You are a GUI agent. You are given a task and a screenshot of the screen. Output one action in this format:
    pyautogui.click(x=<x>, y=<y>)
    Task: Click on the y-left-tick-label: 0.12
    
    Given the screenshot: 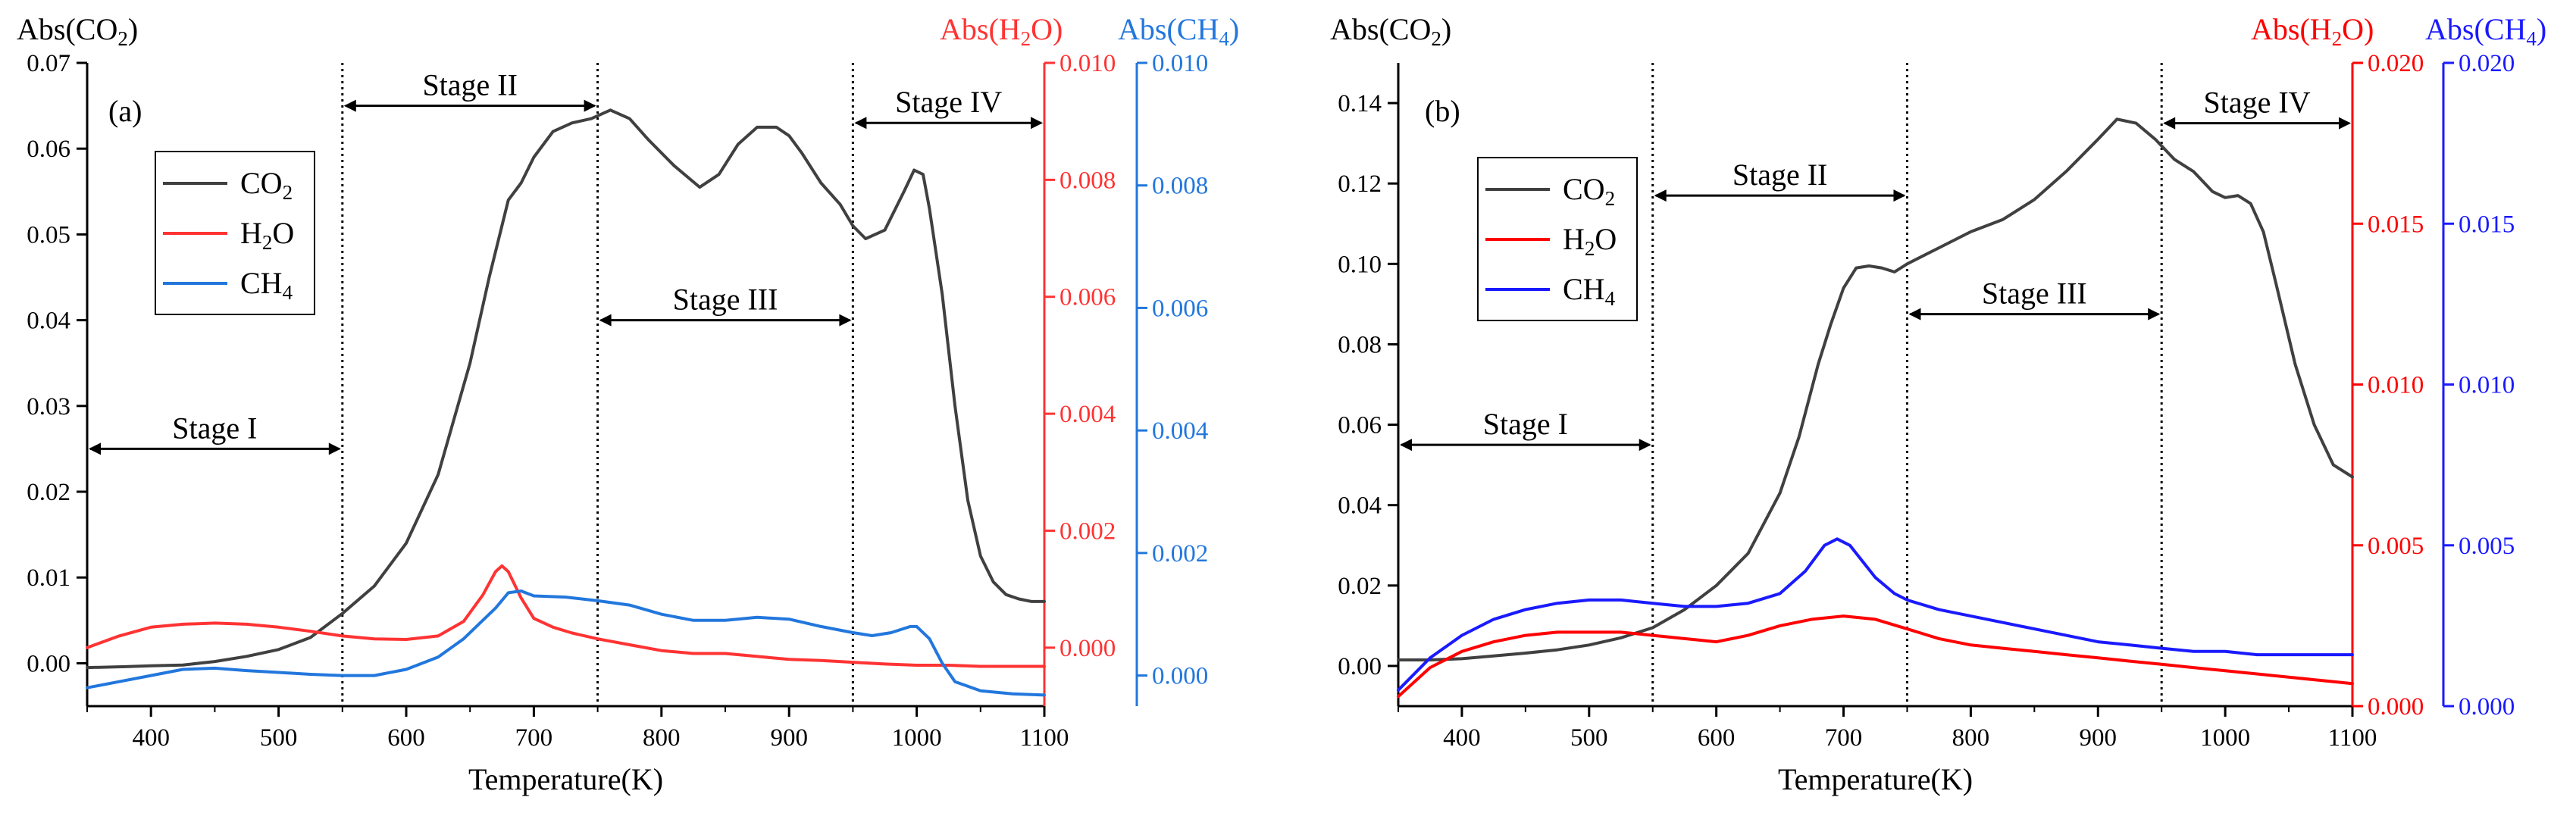 What is the action you would take?
    pyautogui.click(x=1360, y=184)
    